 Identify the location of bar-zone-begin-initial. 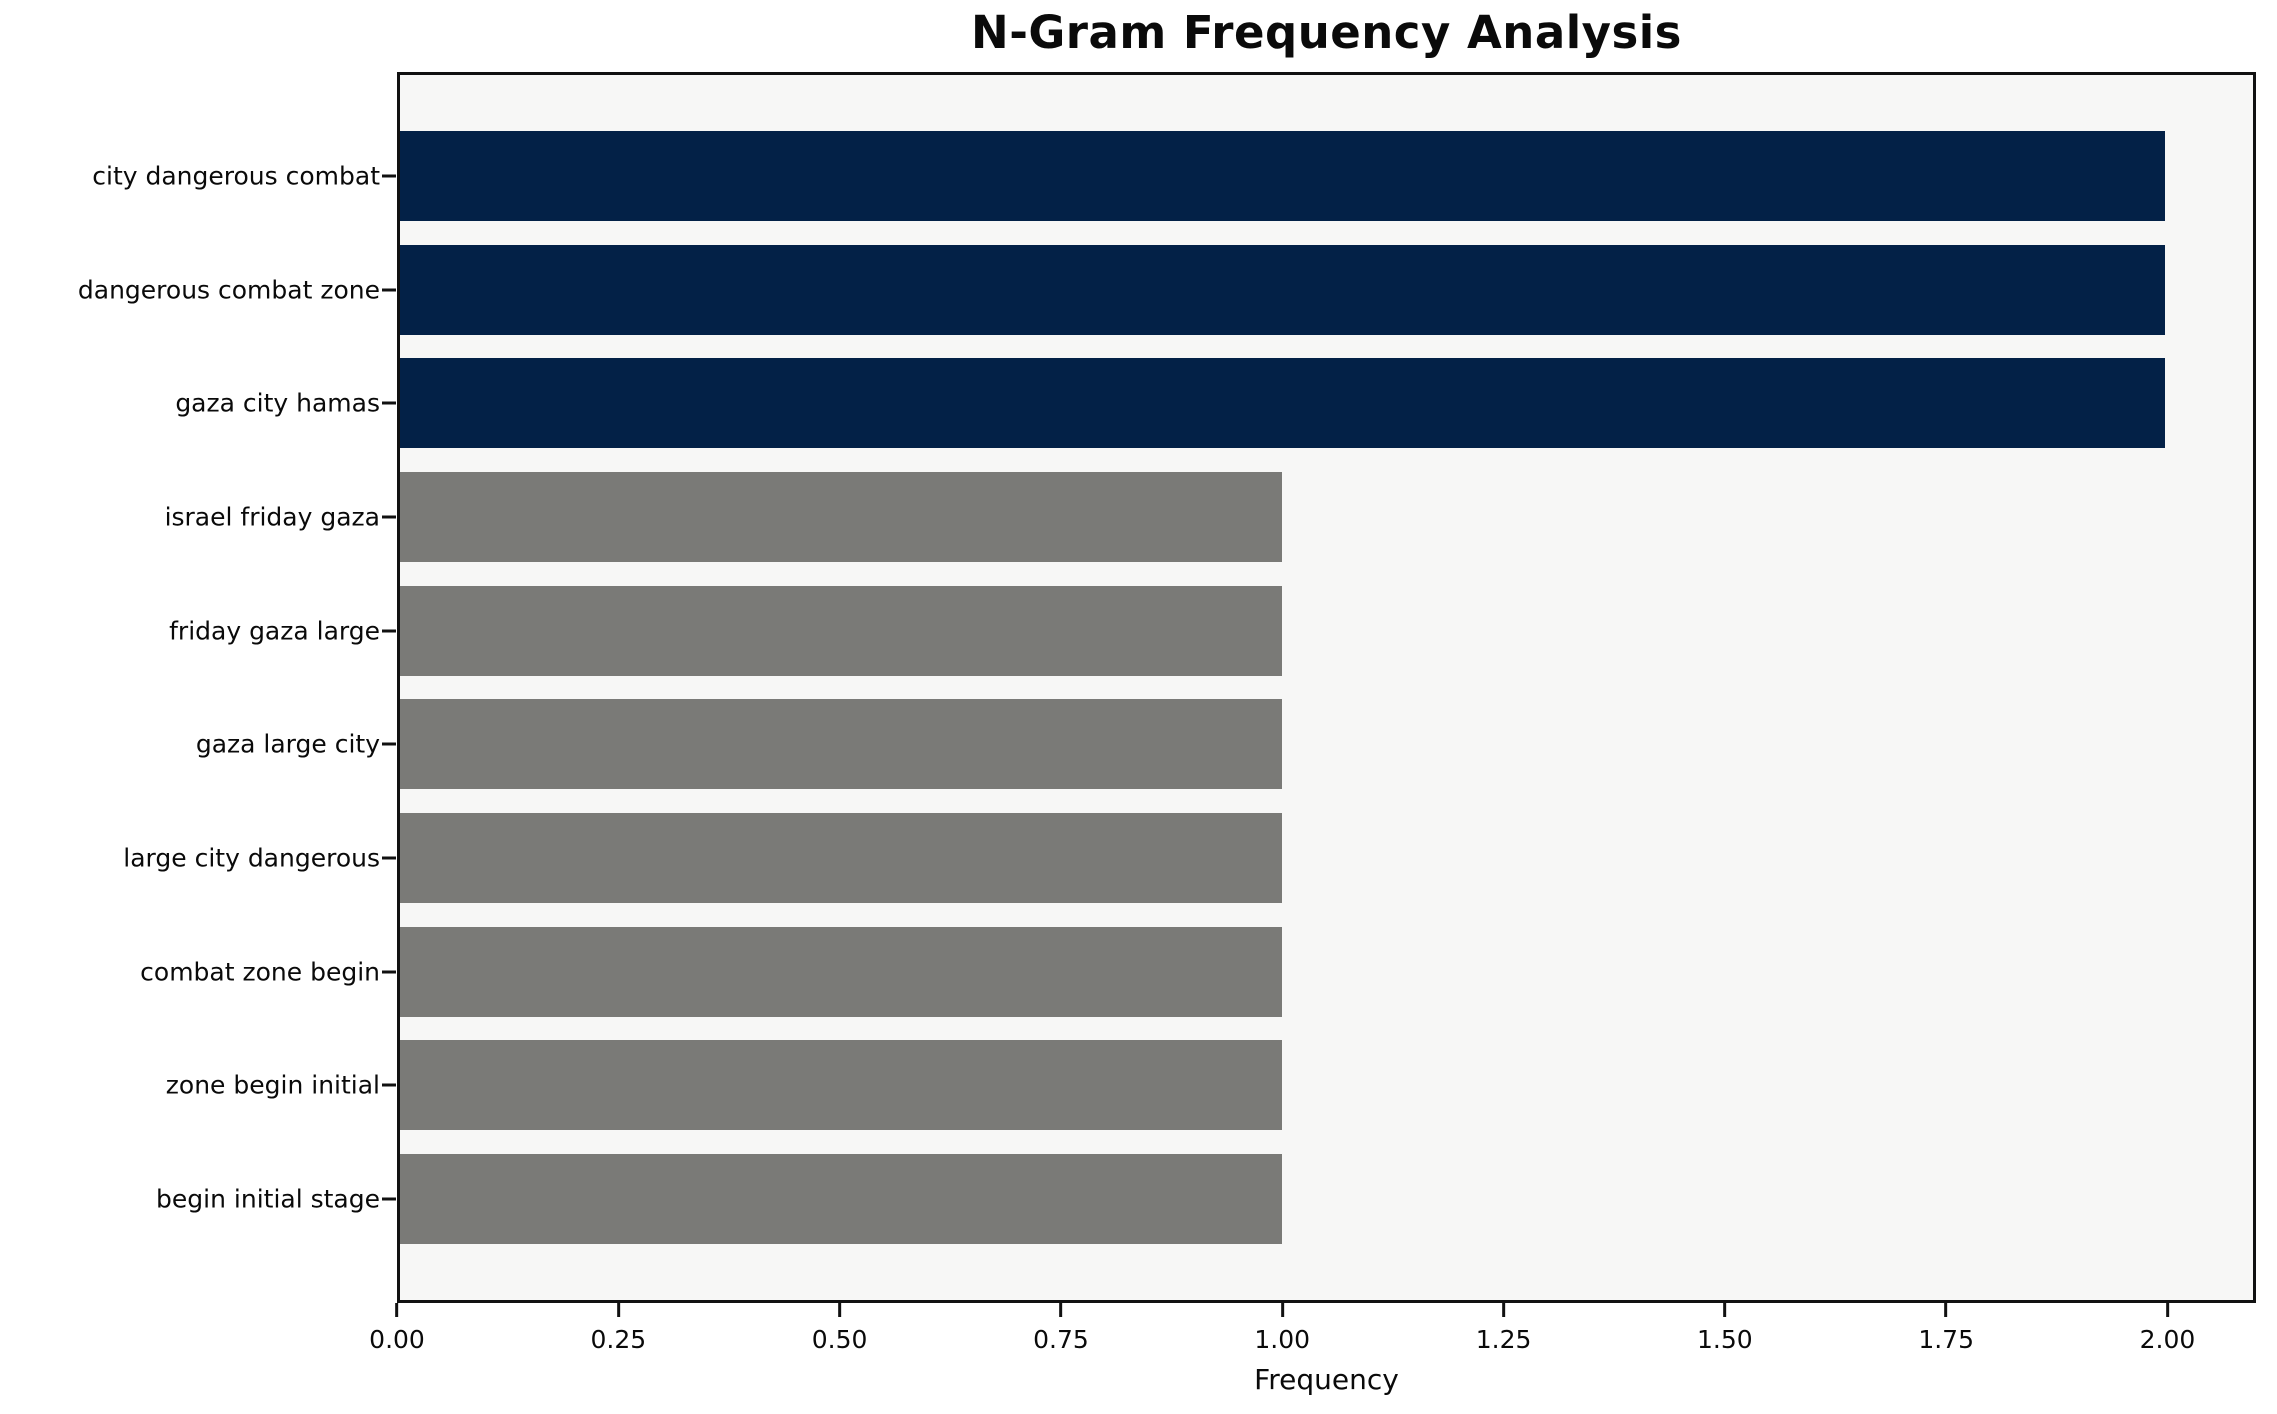
(841, 1085).